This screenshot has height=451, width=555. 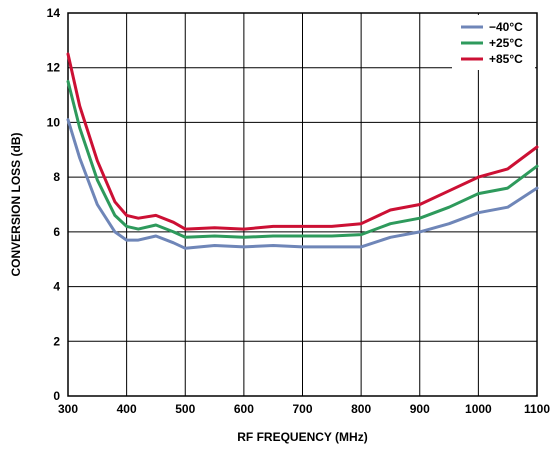 What do you see at coordinates (537, 409) in the screenshot?
I see `x-tick-label: 1100` at bounding box center [537, 409].